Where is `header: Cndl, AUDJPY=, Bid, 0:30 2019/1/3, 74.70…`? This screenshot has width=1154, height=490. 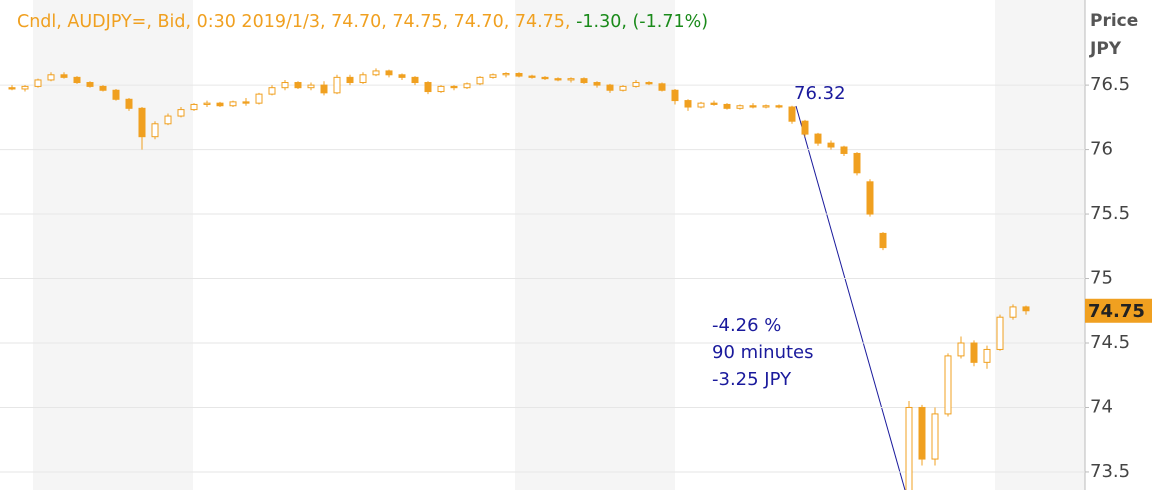 header: Cndl, AUDJPY=, Bid, 0:30 2019/1/3, 74.70… is located at coordinates (362, 22).